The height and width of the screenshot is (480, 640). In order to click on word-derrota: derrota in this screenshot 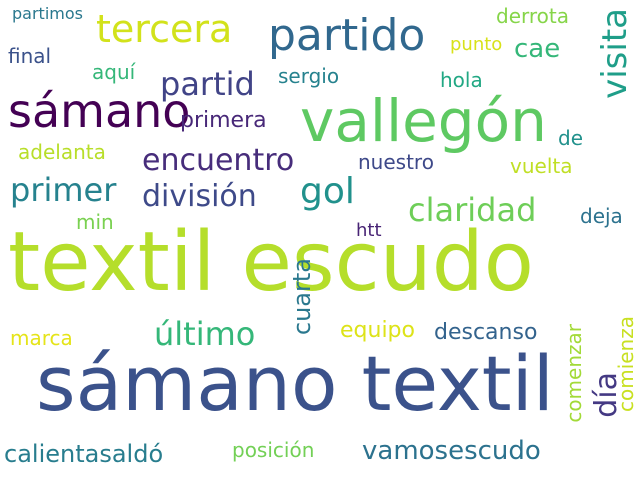, I will do `click(532, 16)`.